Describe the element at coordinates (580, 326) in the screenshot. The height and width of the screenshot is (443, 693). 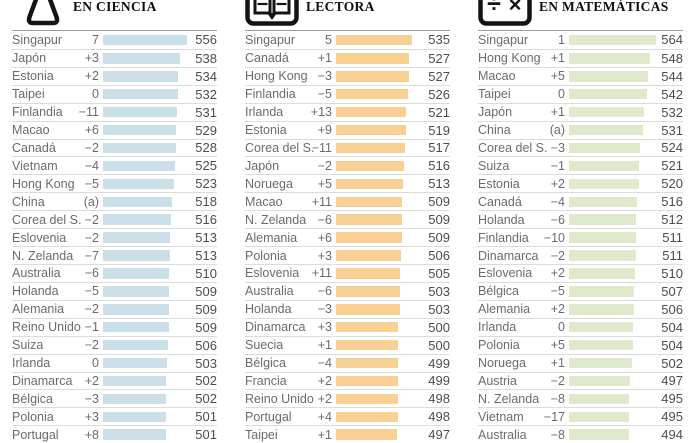
I see `table-row: Irlanda 0 504` at that location.